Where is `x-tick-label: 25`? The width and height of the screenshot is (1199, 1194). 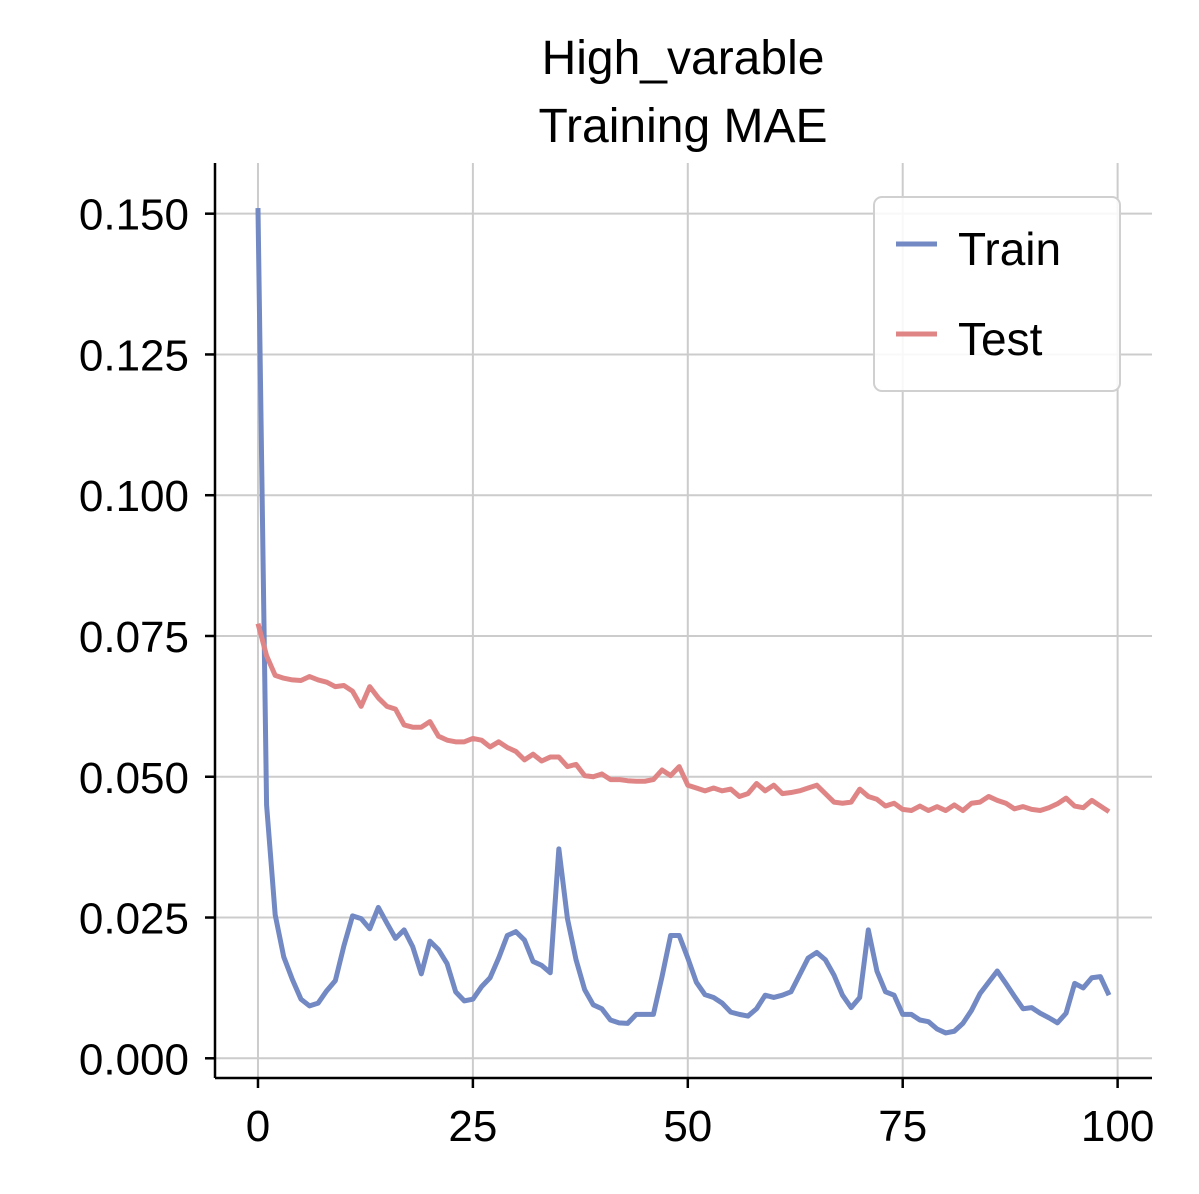 x-tick-label: 25 is located at coordinates (472, 1126).